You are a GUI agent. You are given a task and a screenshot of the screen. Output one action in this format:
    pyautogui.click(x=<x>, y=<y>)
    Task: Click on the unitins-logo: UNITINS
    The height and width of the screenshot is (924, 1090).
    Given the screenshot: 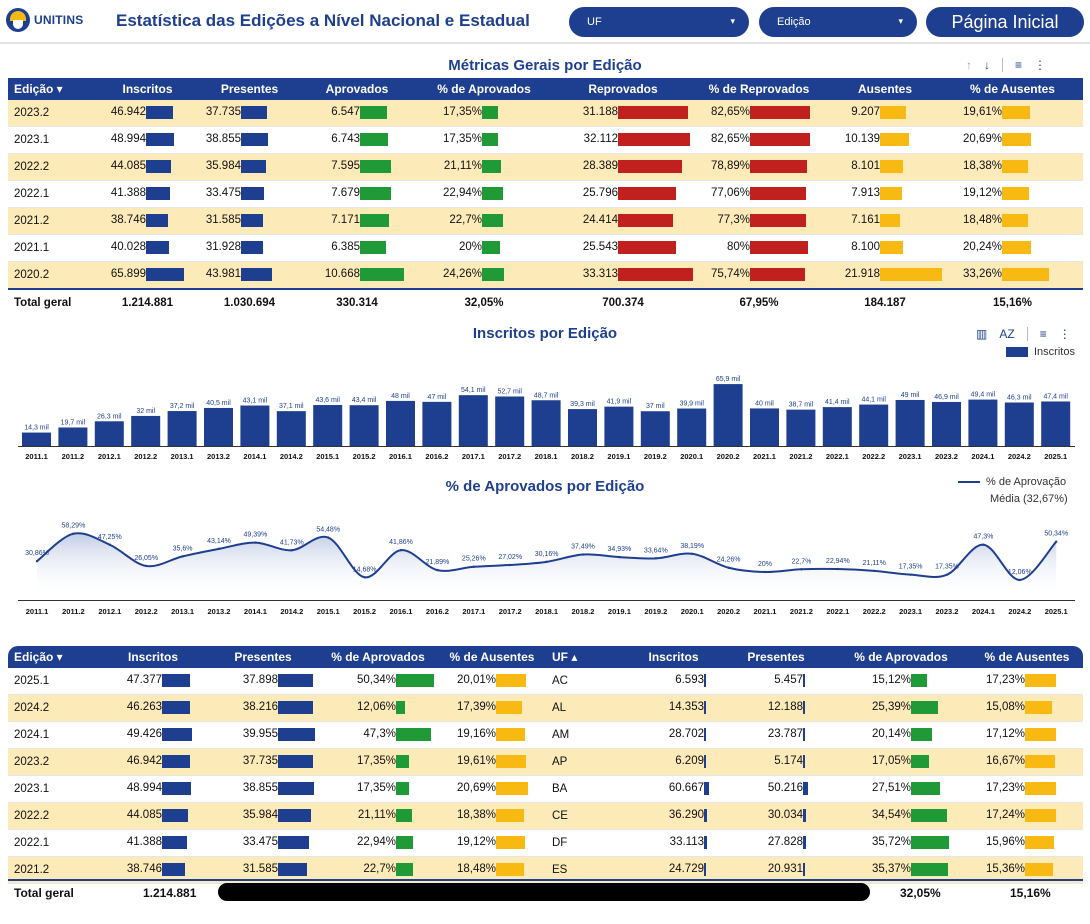 What is the action you would take?
    pyautogui.click(x=44, y=20)
    